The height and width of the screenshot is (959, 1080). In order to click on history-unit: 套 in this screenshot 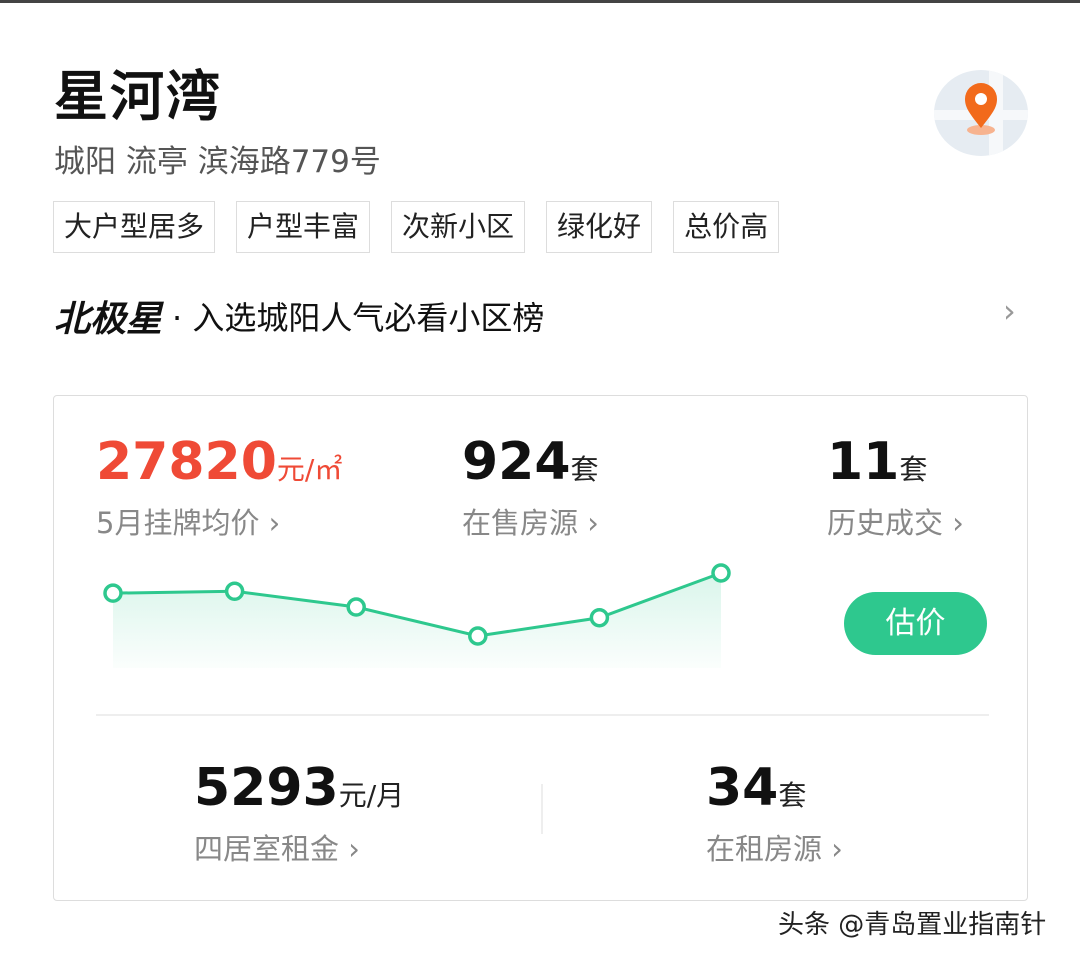, I will do `click(913, 469)`.